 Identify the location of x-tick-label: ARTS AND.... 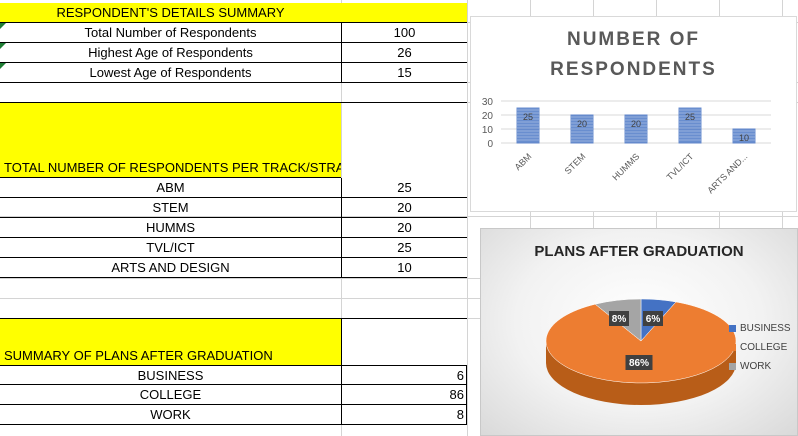
(727, 173).